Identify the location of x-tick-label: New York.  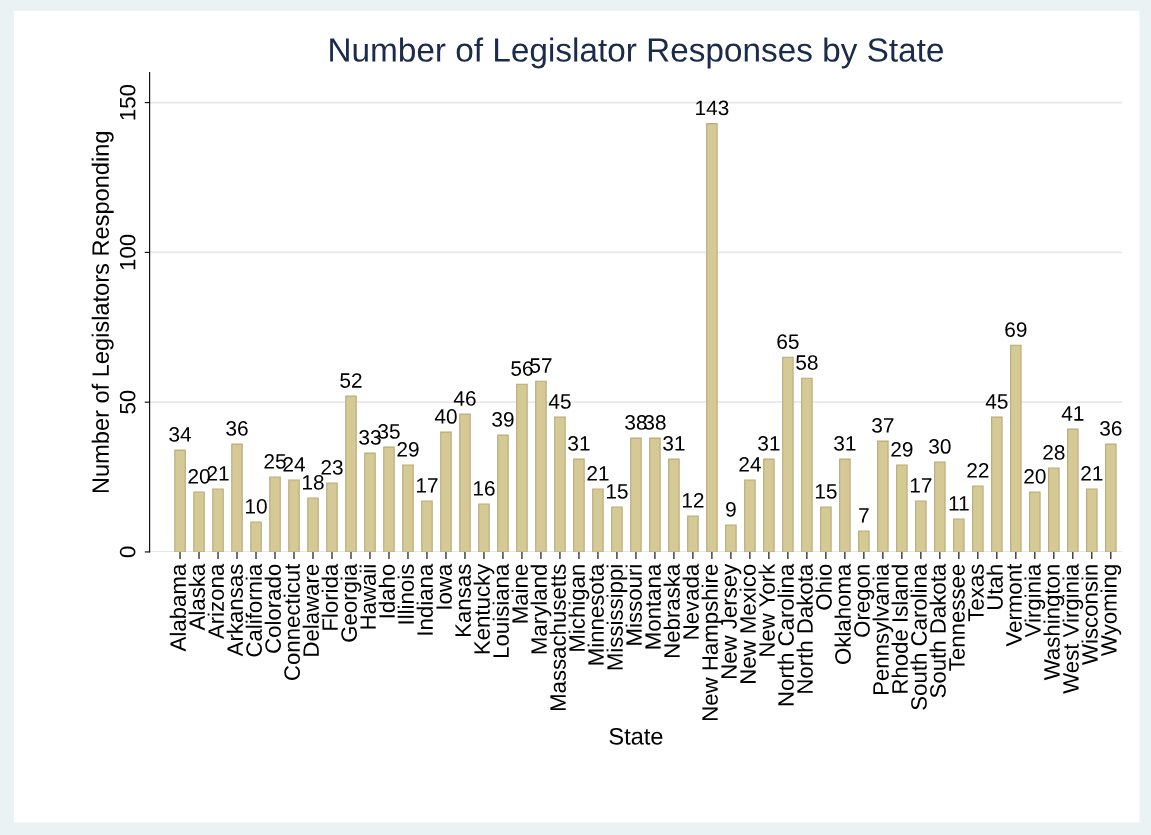
(766, 609).